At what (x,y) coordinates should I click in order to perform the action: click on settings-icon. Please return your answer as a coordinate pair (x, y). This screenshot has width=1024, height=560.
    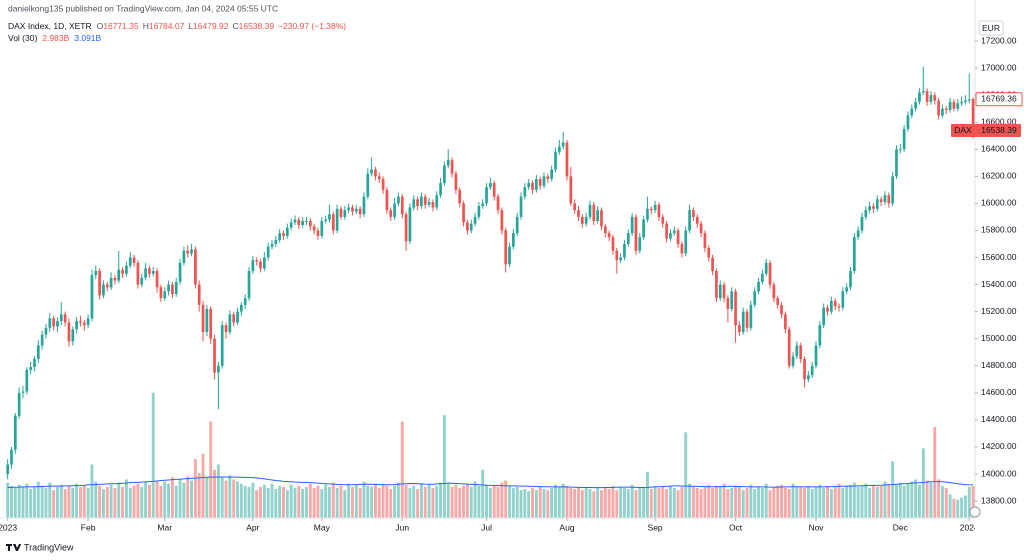
    Looking at the image, I should click on (975, 512).